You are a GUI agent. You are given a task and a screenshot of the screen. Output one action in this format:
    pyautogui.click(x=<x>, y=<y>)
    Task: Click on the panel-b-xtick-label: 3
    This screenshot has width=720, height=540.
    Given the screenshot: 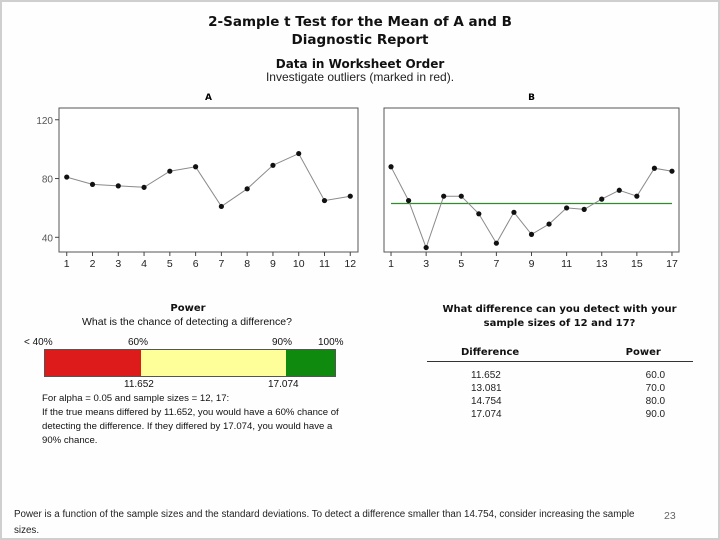 What is the action you would take?
    pyautogui.click(x=426, y=264)
    